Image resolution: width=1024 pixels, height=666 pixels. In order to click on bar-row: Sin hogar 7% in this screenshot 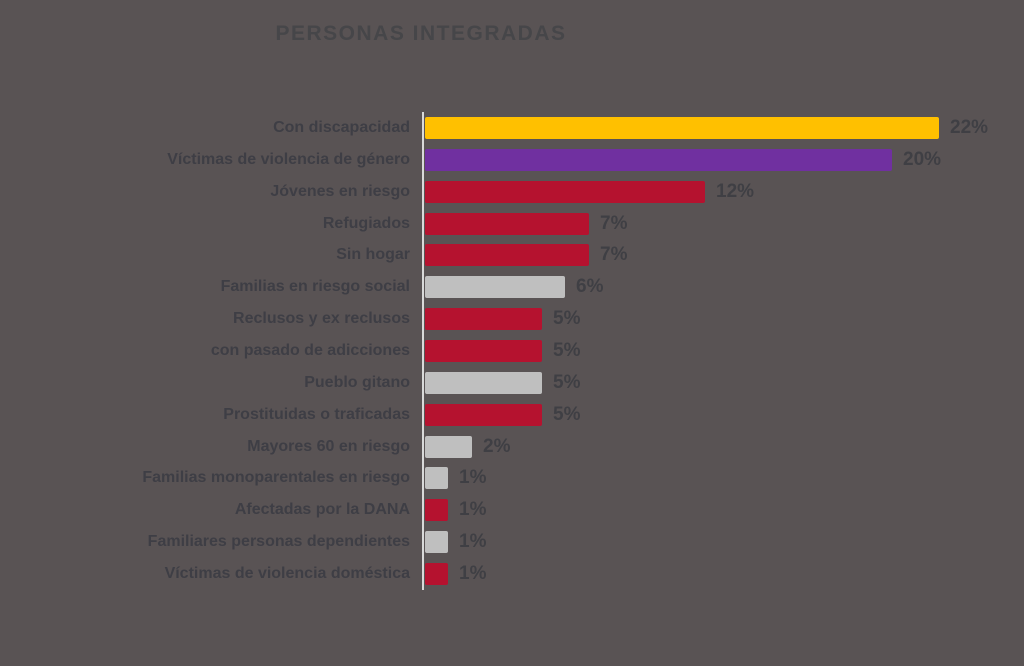, I will do `click(505, 255)`.